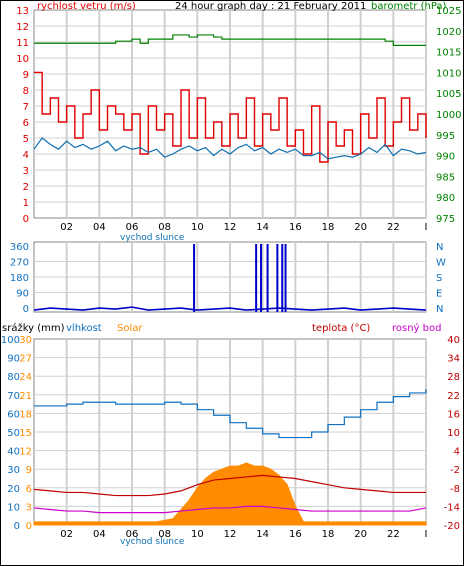  I want to click on wind-x-tick: 22, so click(393, 227).